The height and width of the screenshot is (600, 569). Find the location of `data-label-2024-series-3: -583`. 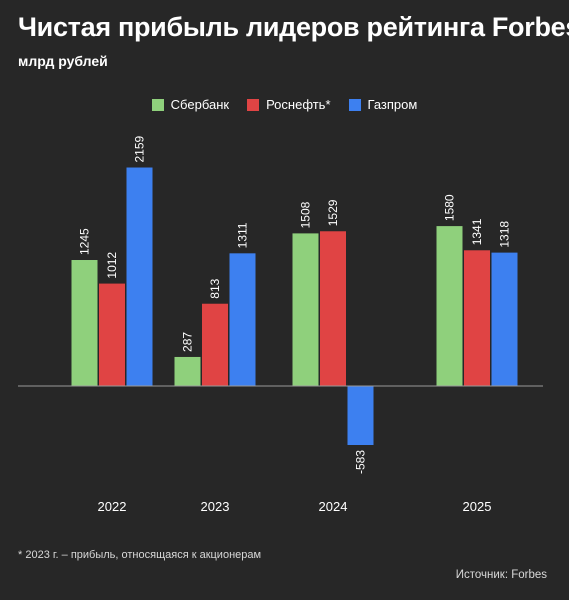

data-label-2024-series-3: -583 is located at coordinates (361, 462).